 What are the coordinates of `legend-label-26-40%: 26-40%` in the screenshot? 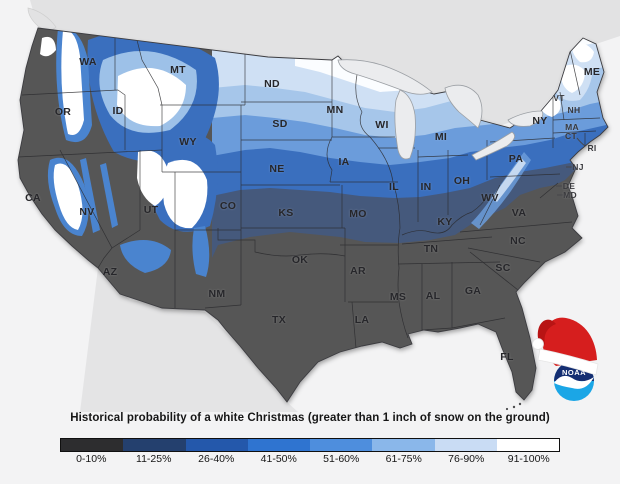 It's located at (216, 459).